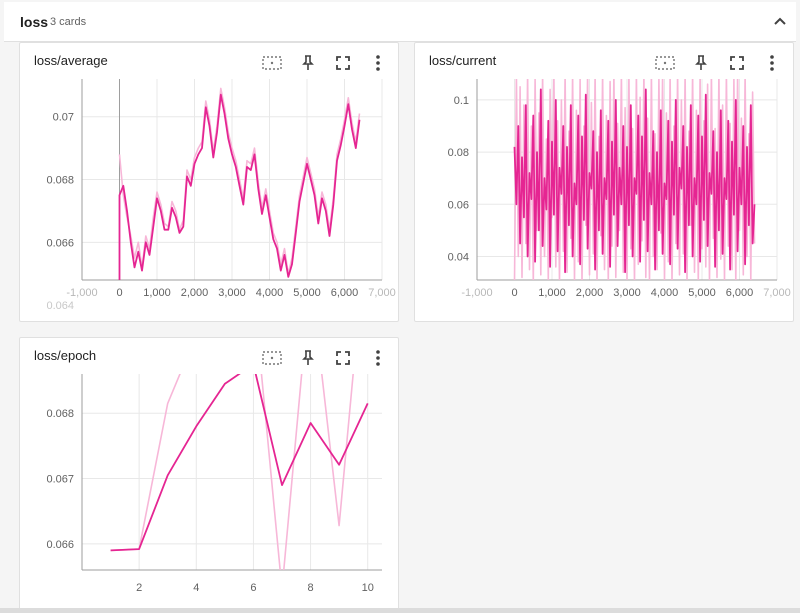  I want to click on card-title: loss/current, so click(463, 60).